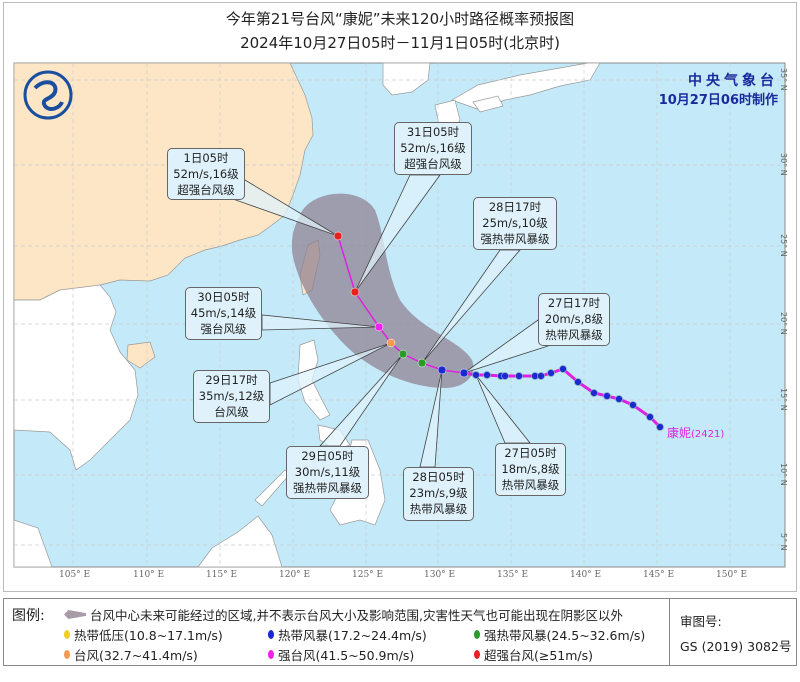  I want to click on legend-category: 热带风暴(17.2~24.4m/s), so click(347, 634).